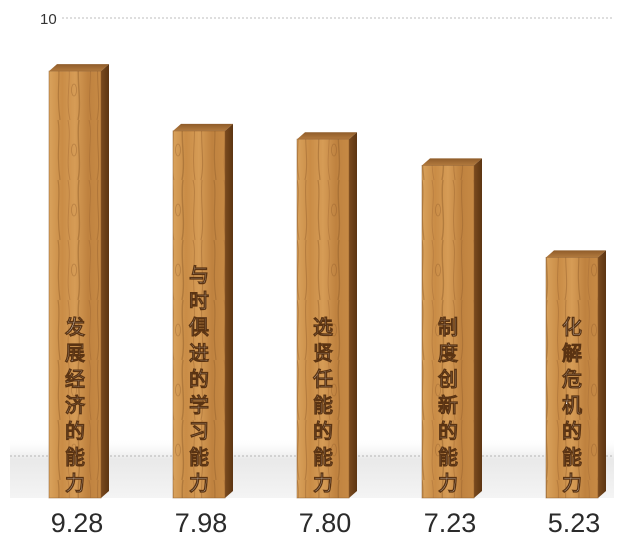 Image resolution: width=624 pixels, height=538 pixels. I want to click on bar-label-text: 与时俱进的学习能力, so click(198, 379).